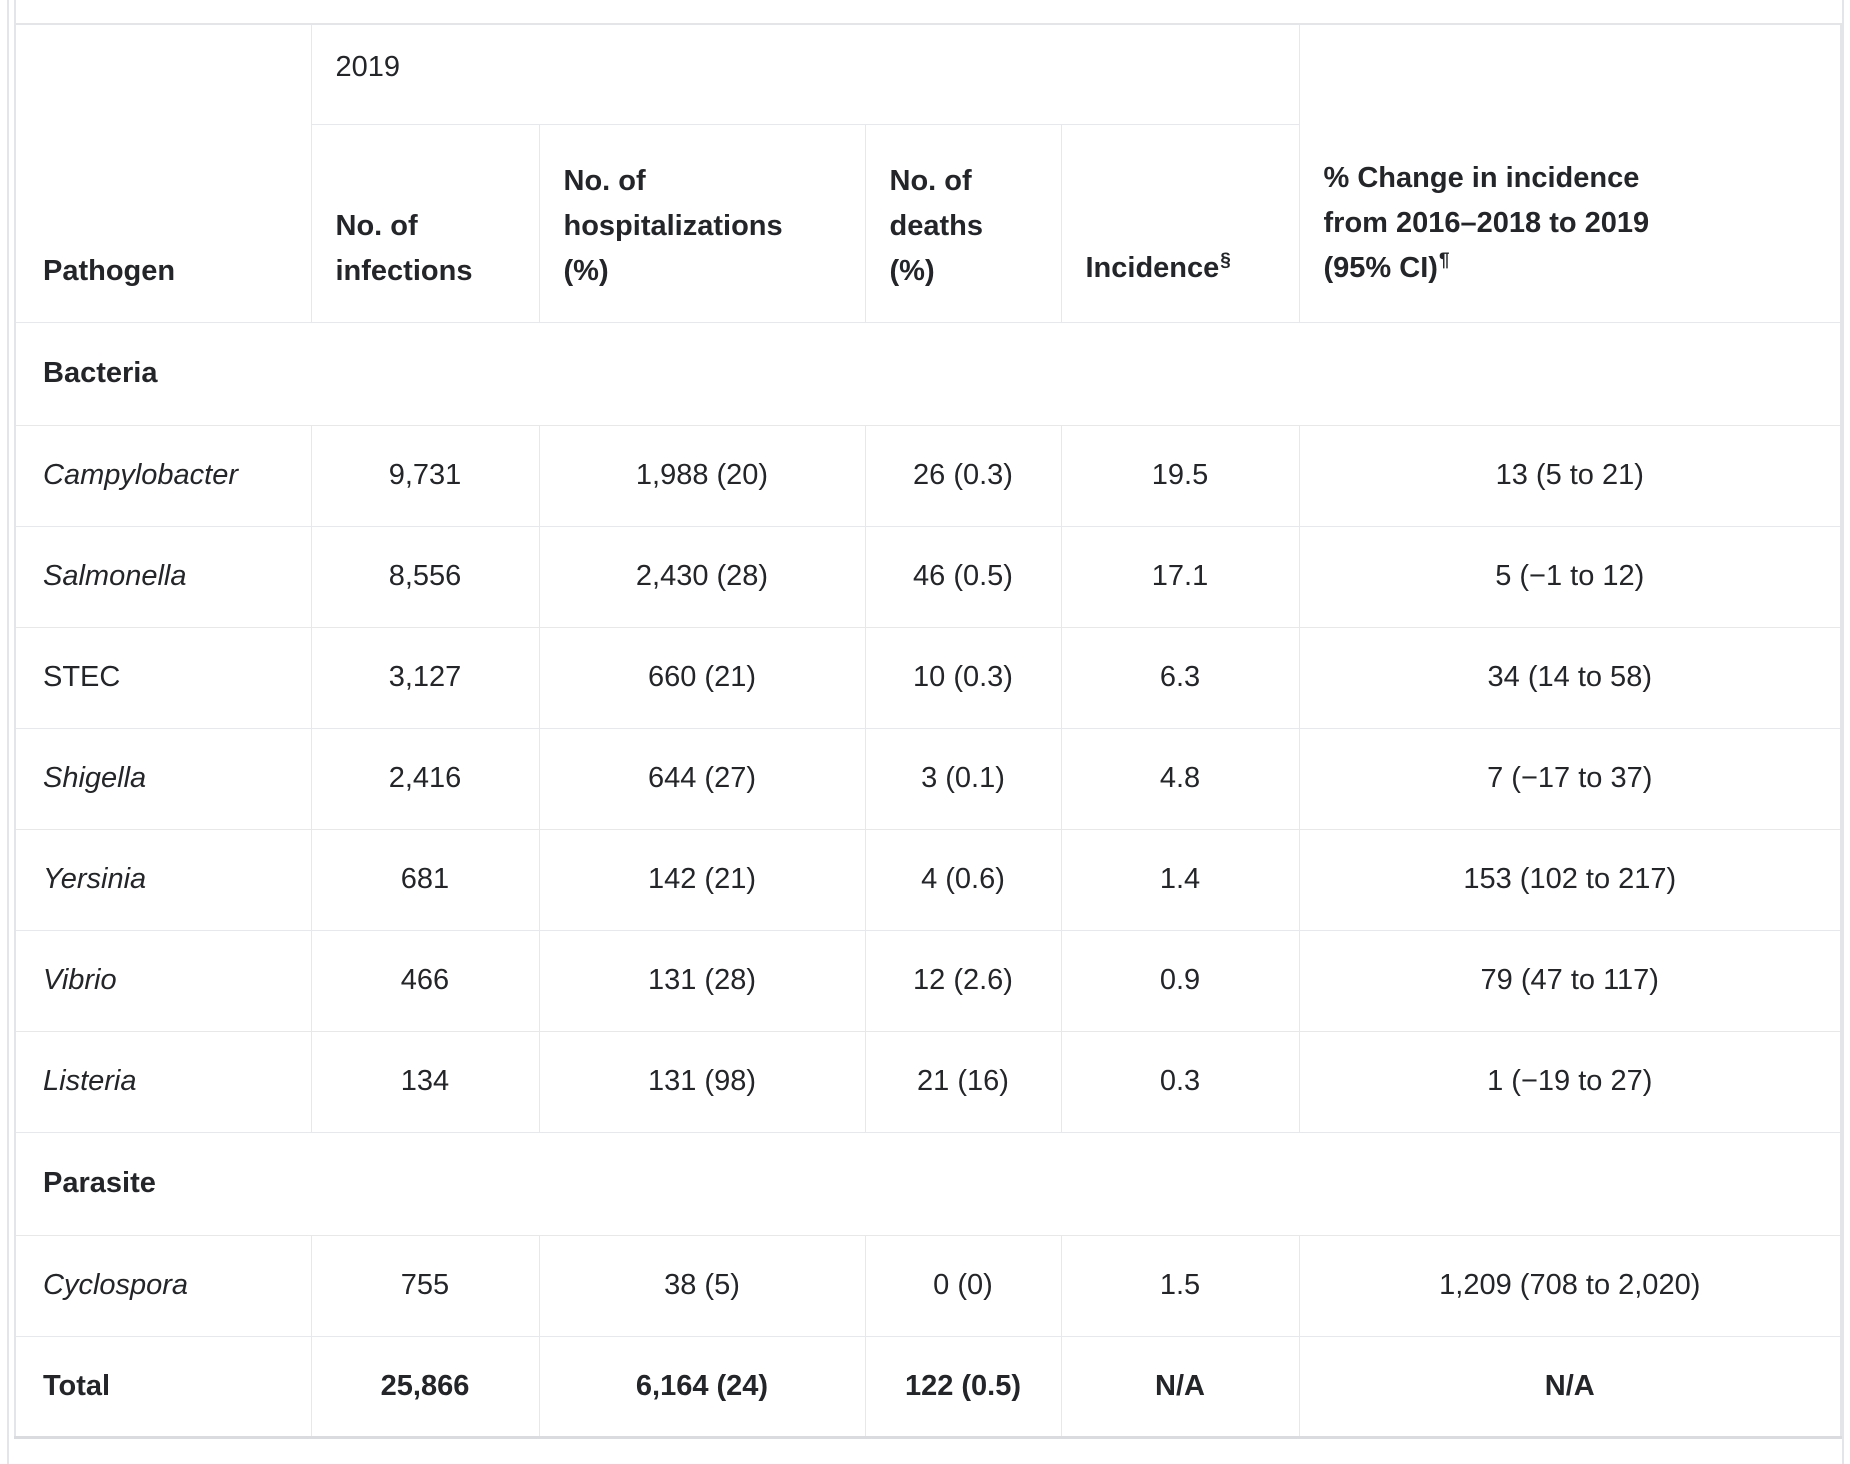 The width and height of the screenshot is (1850, 1464). I want to click on deaths-cell: 10 (0.3), so click(963, 677).